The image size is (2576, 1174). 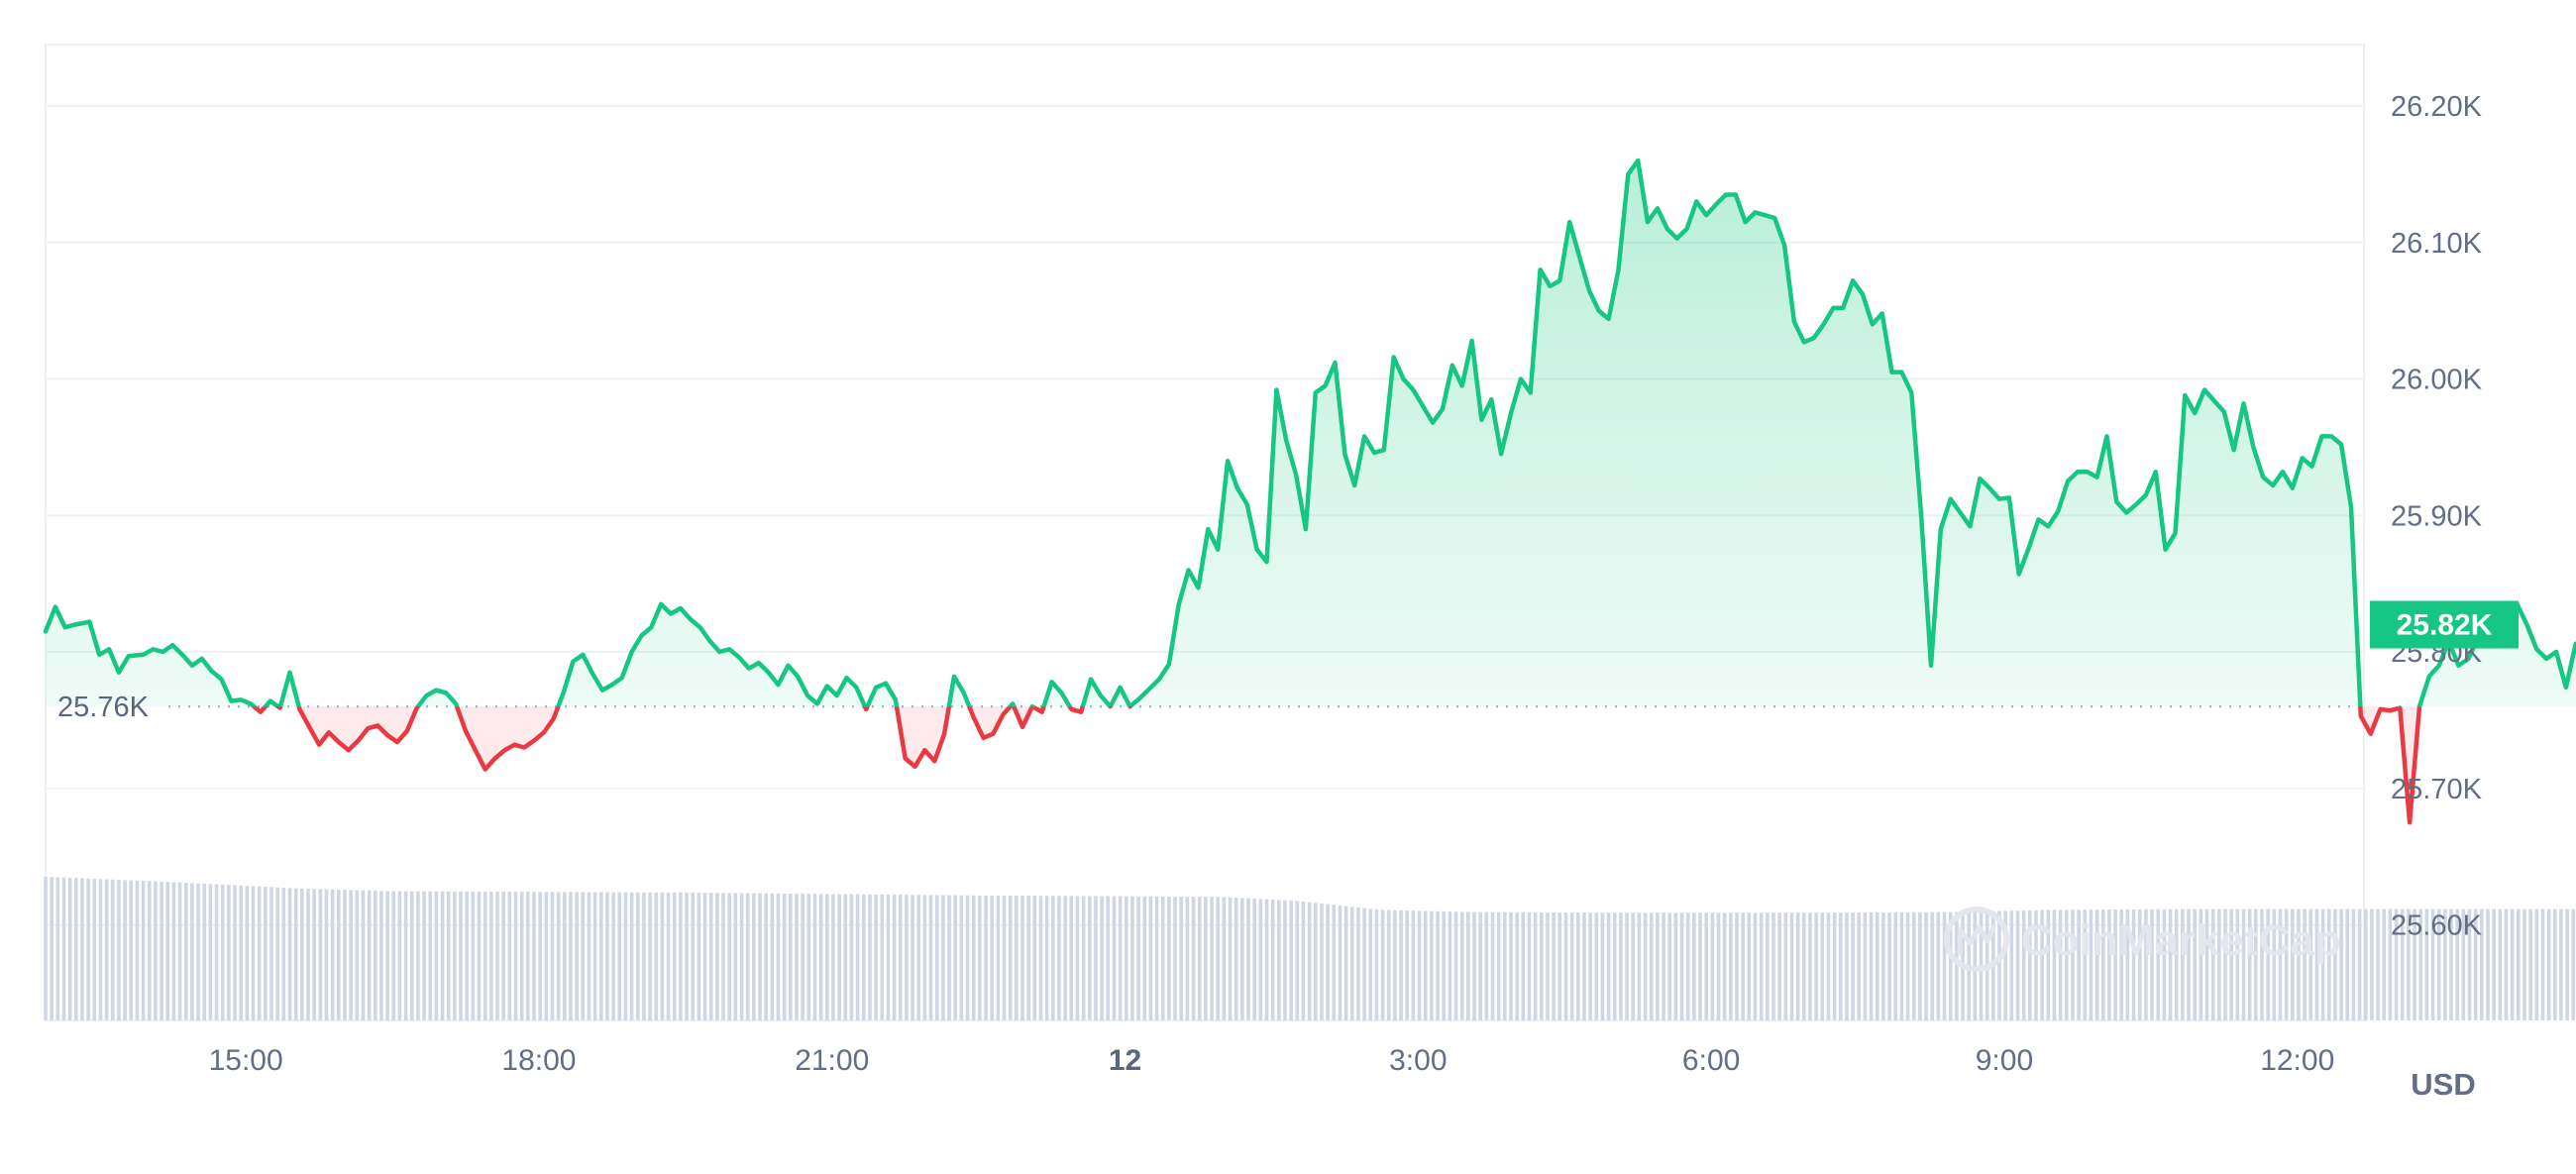 I want to click on y-tick-label: 26.20K, so click(x=2437, y=107).